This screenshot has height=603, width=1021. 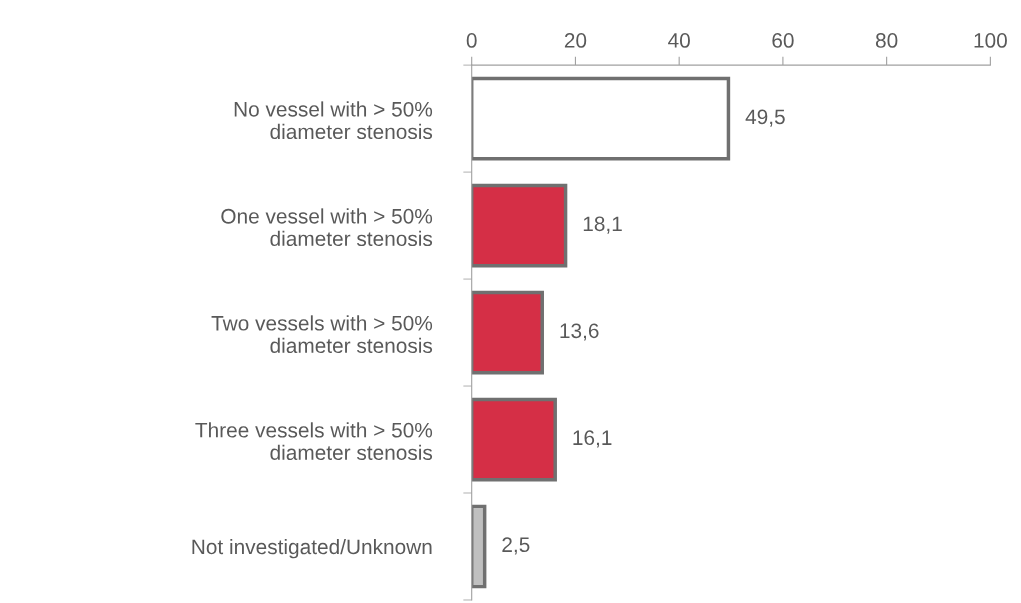 I want to click on y-tick-label: Not investigated/Unknown, so click(x=312, y=548).